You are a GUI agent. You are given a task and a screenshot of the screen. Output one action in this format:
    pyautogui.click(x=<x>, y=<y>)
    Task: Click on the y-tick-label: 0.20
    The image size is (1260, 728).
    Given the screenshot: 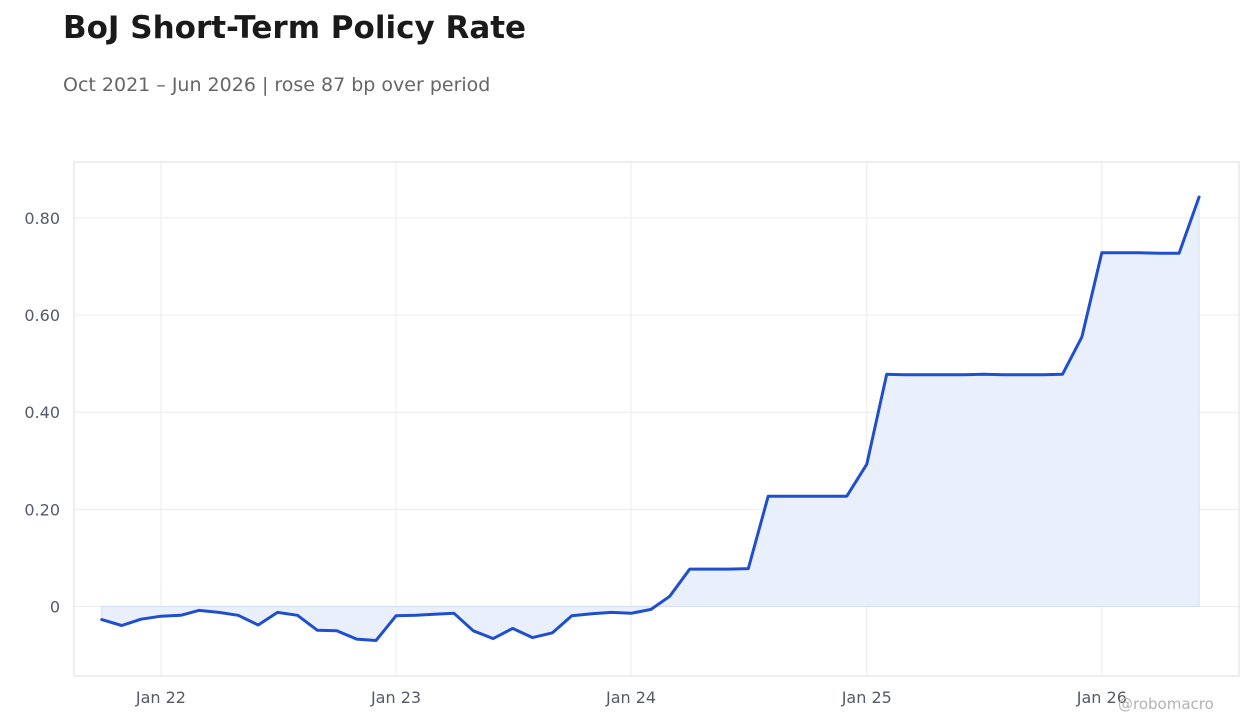 What is the action you would take?
    pyautogui.click(x=42, y=509)
    